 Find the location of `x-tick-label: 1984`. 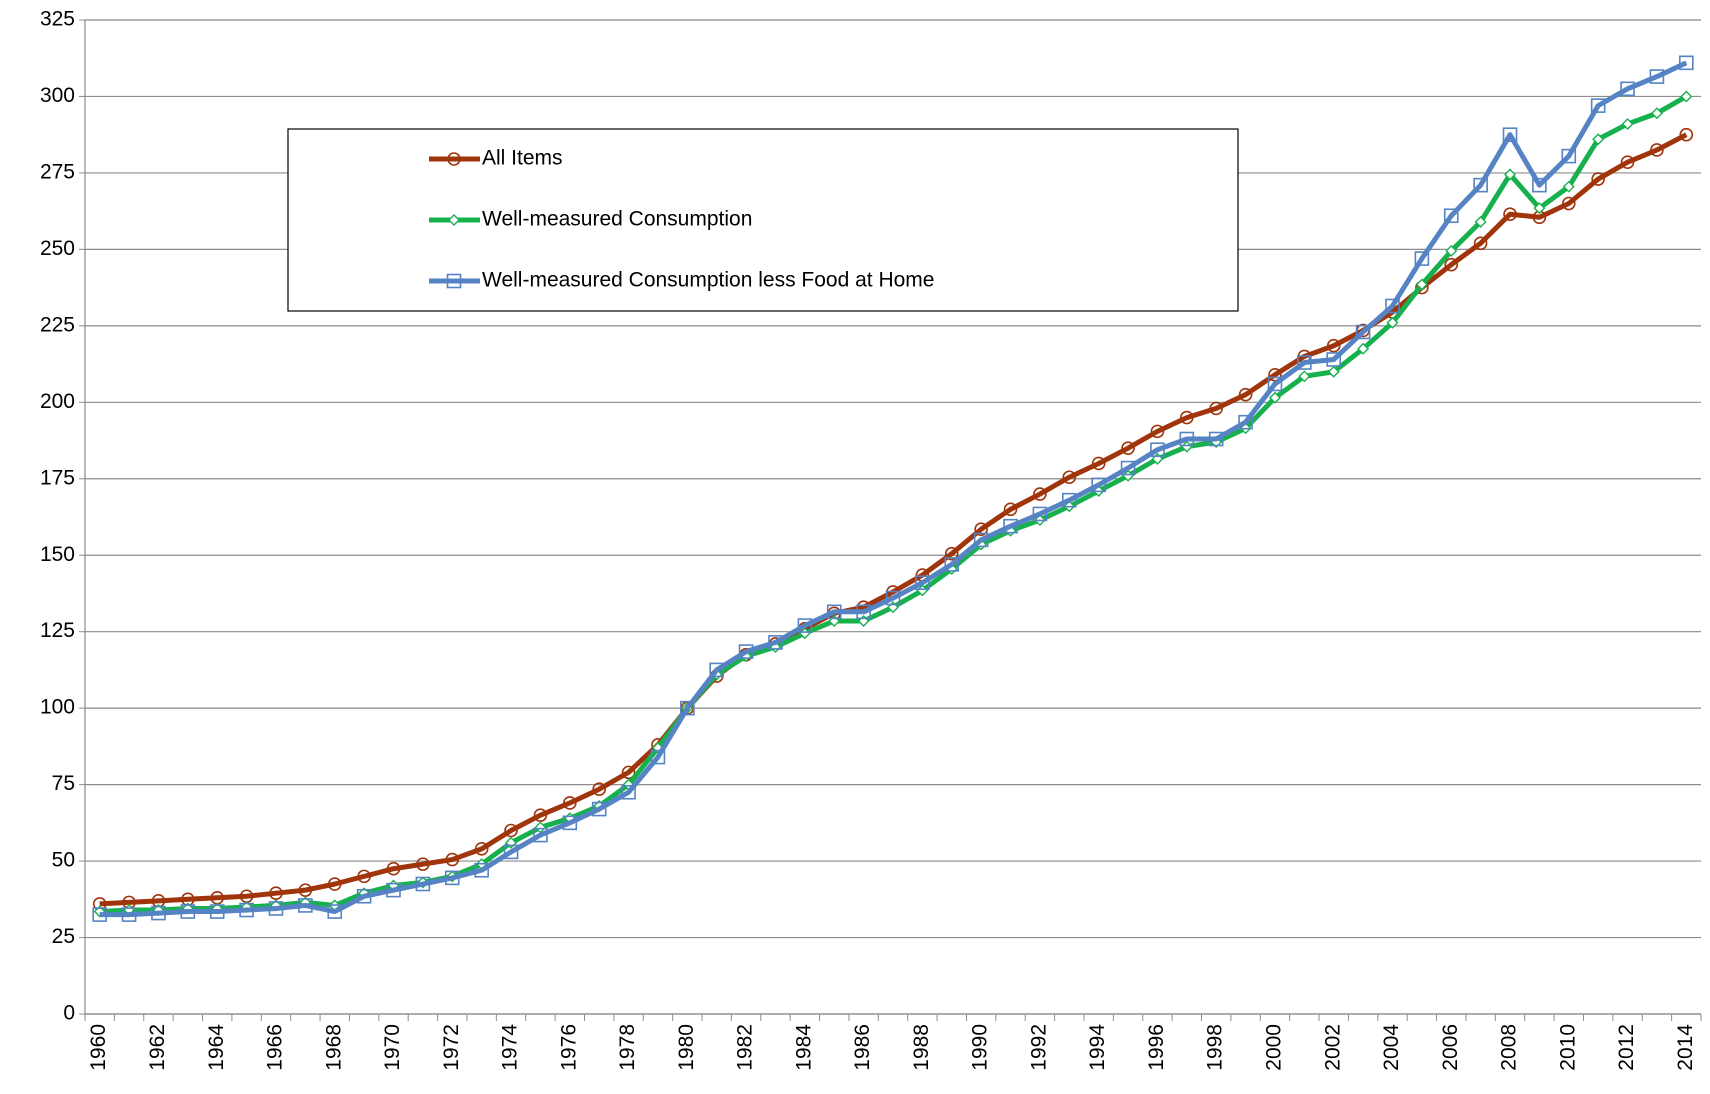

x-tick-label: 1984 is located at coordinates (803, 1047).